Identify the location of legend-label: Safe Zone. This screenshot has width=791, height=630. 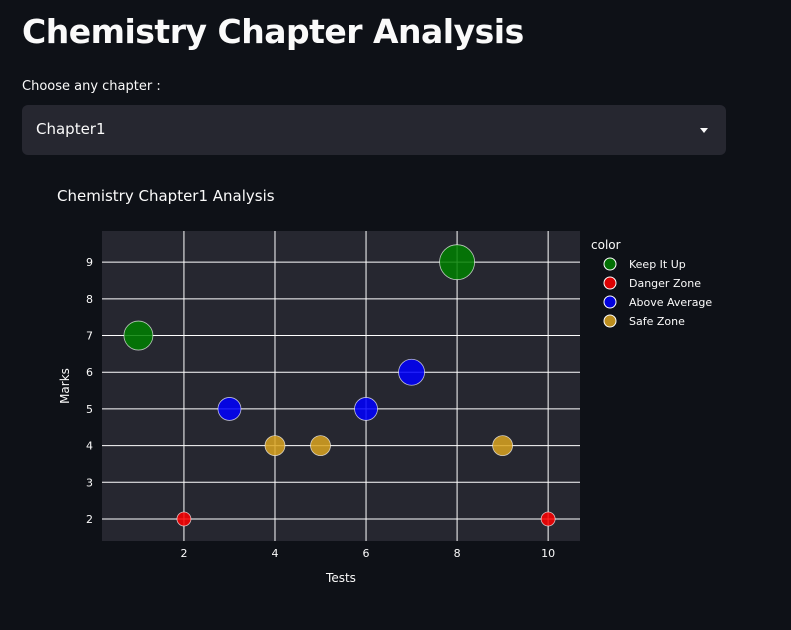
(657, 321).